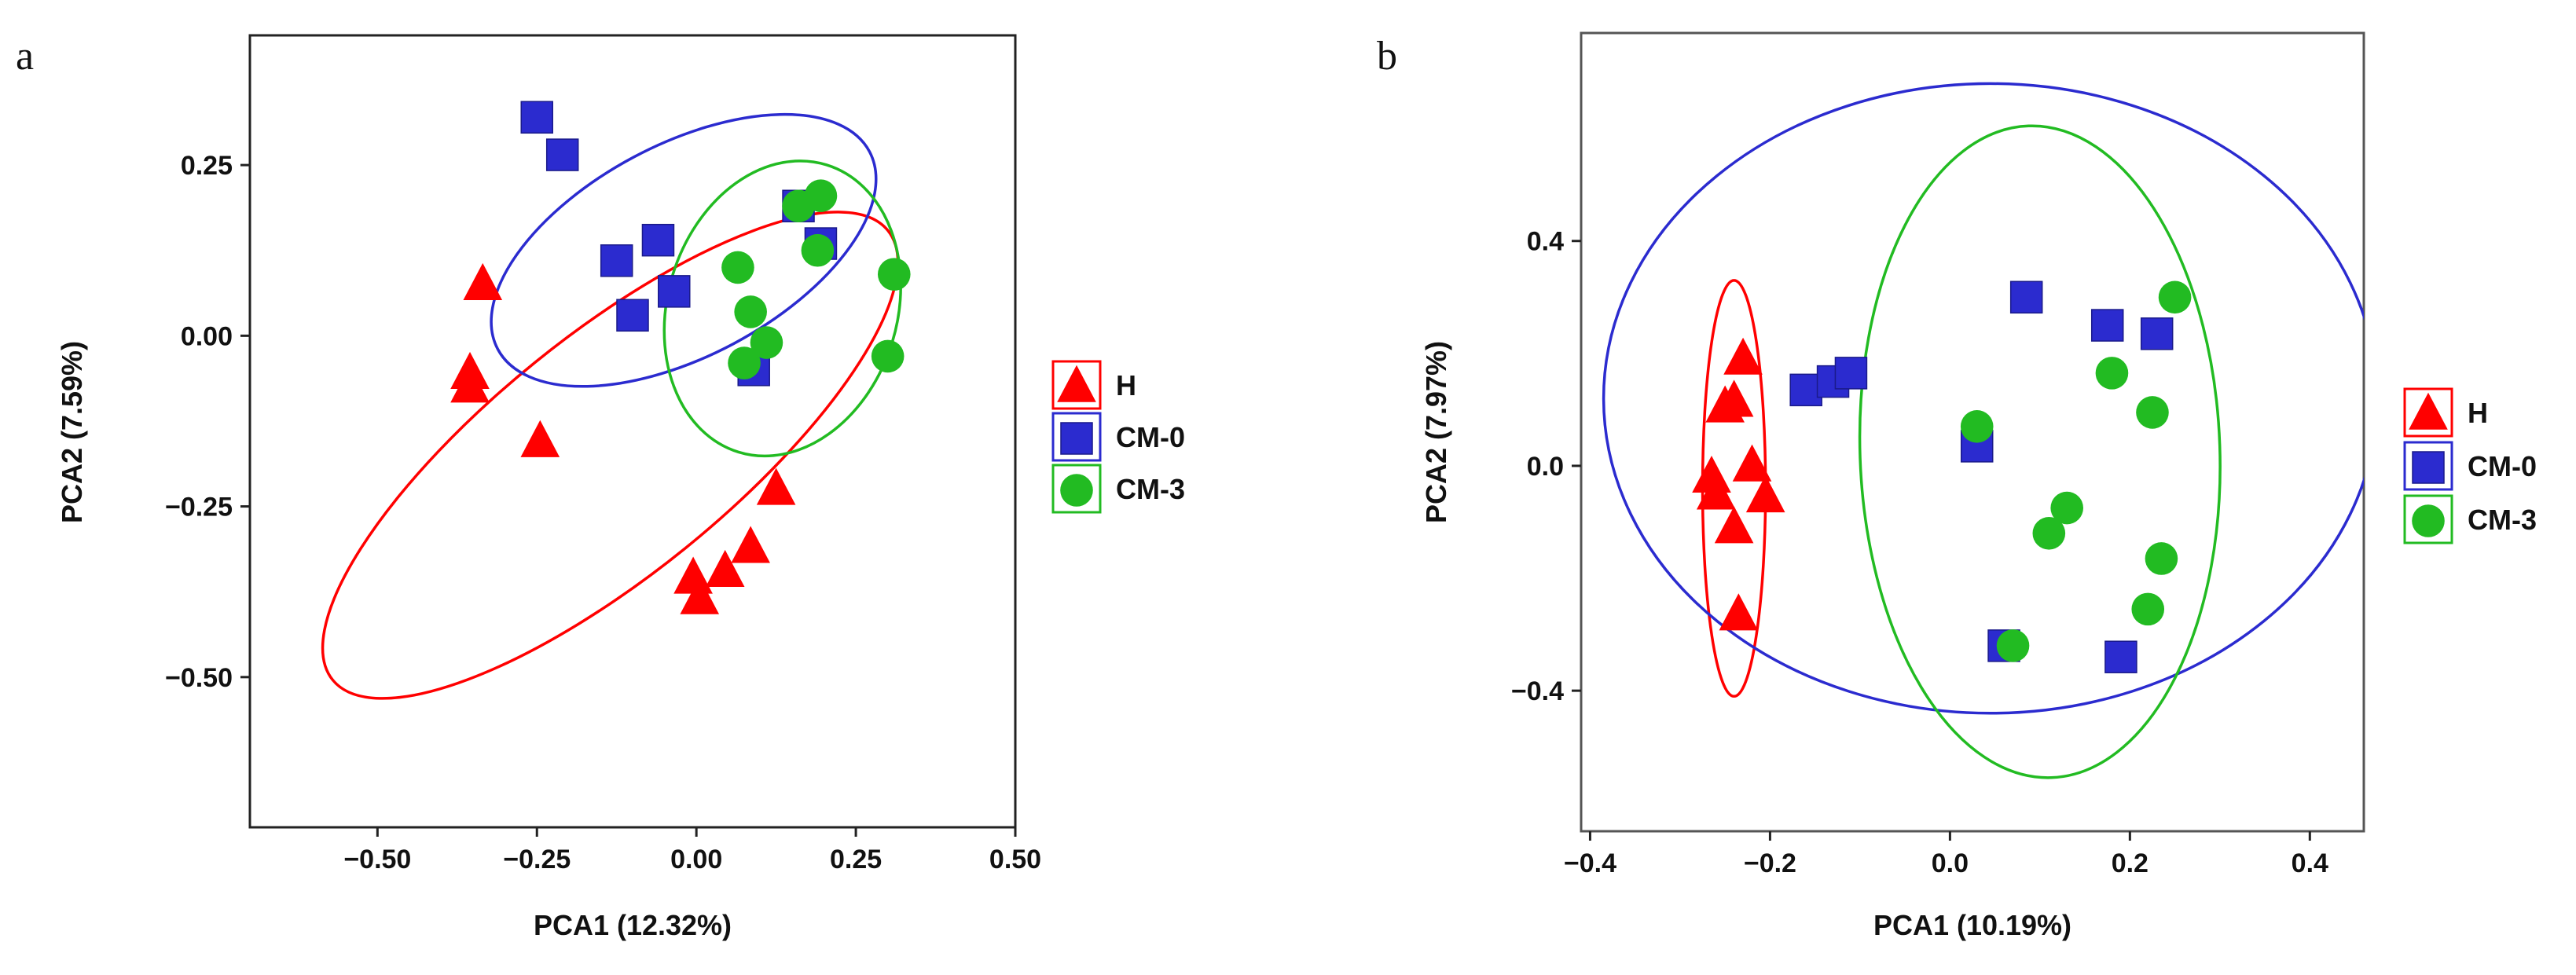 The width and height of the screenshot is (2576, 975). I want to click on x-tick-label: 0.2, so click(2130, 863).